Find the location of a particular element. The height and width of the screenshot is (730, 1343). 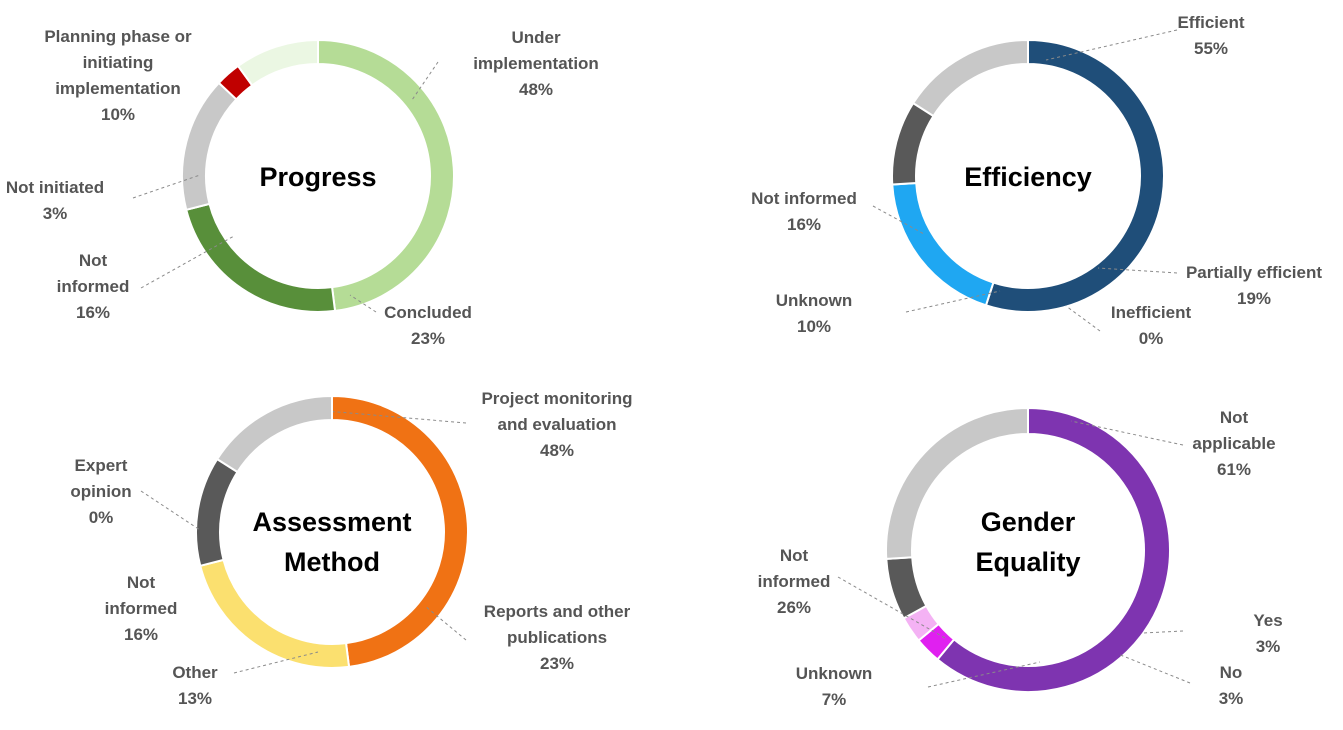

segment-label: Not informed 16% is located at coordinates (141, 608).